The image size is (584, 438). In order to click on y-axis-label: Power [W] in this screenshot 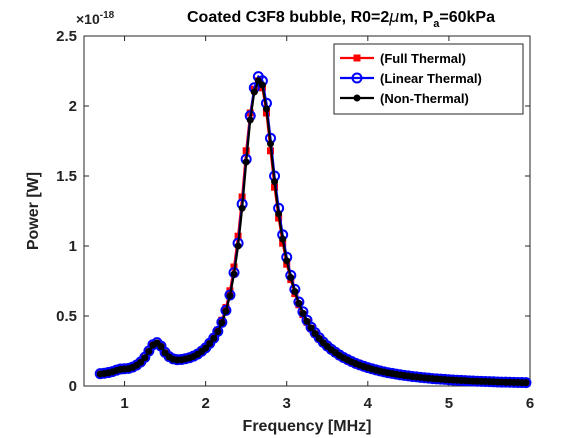, I will do `click(33, 211)`.